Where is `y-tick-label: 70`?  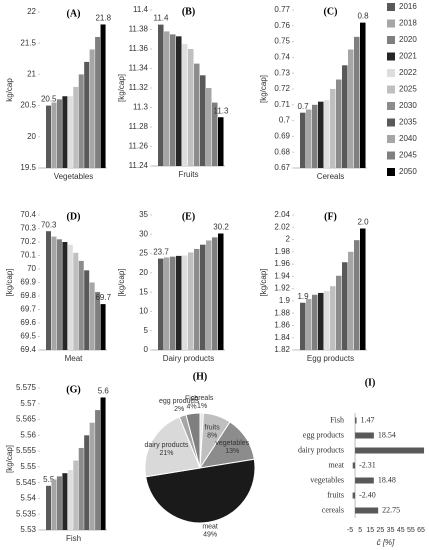 y-tick-label: 70 is located at coordinates (31, 268).